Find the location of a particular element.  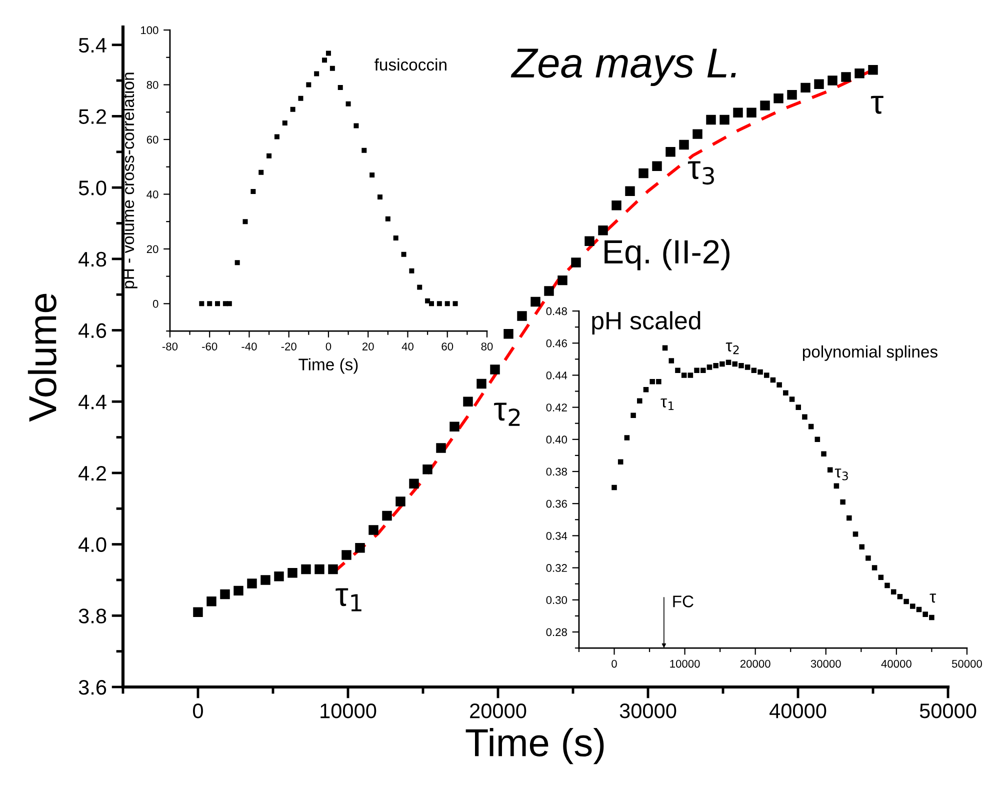

annotation: FC is located at coordinates (683, 602).